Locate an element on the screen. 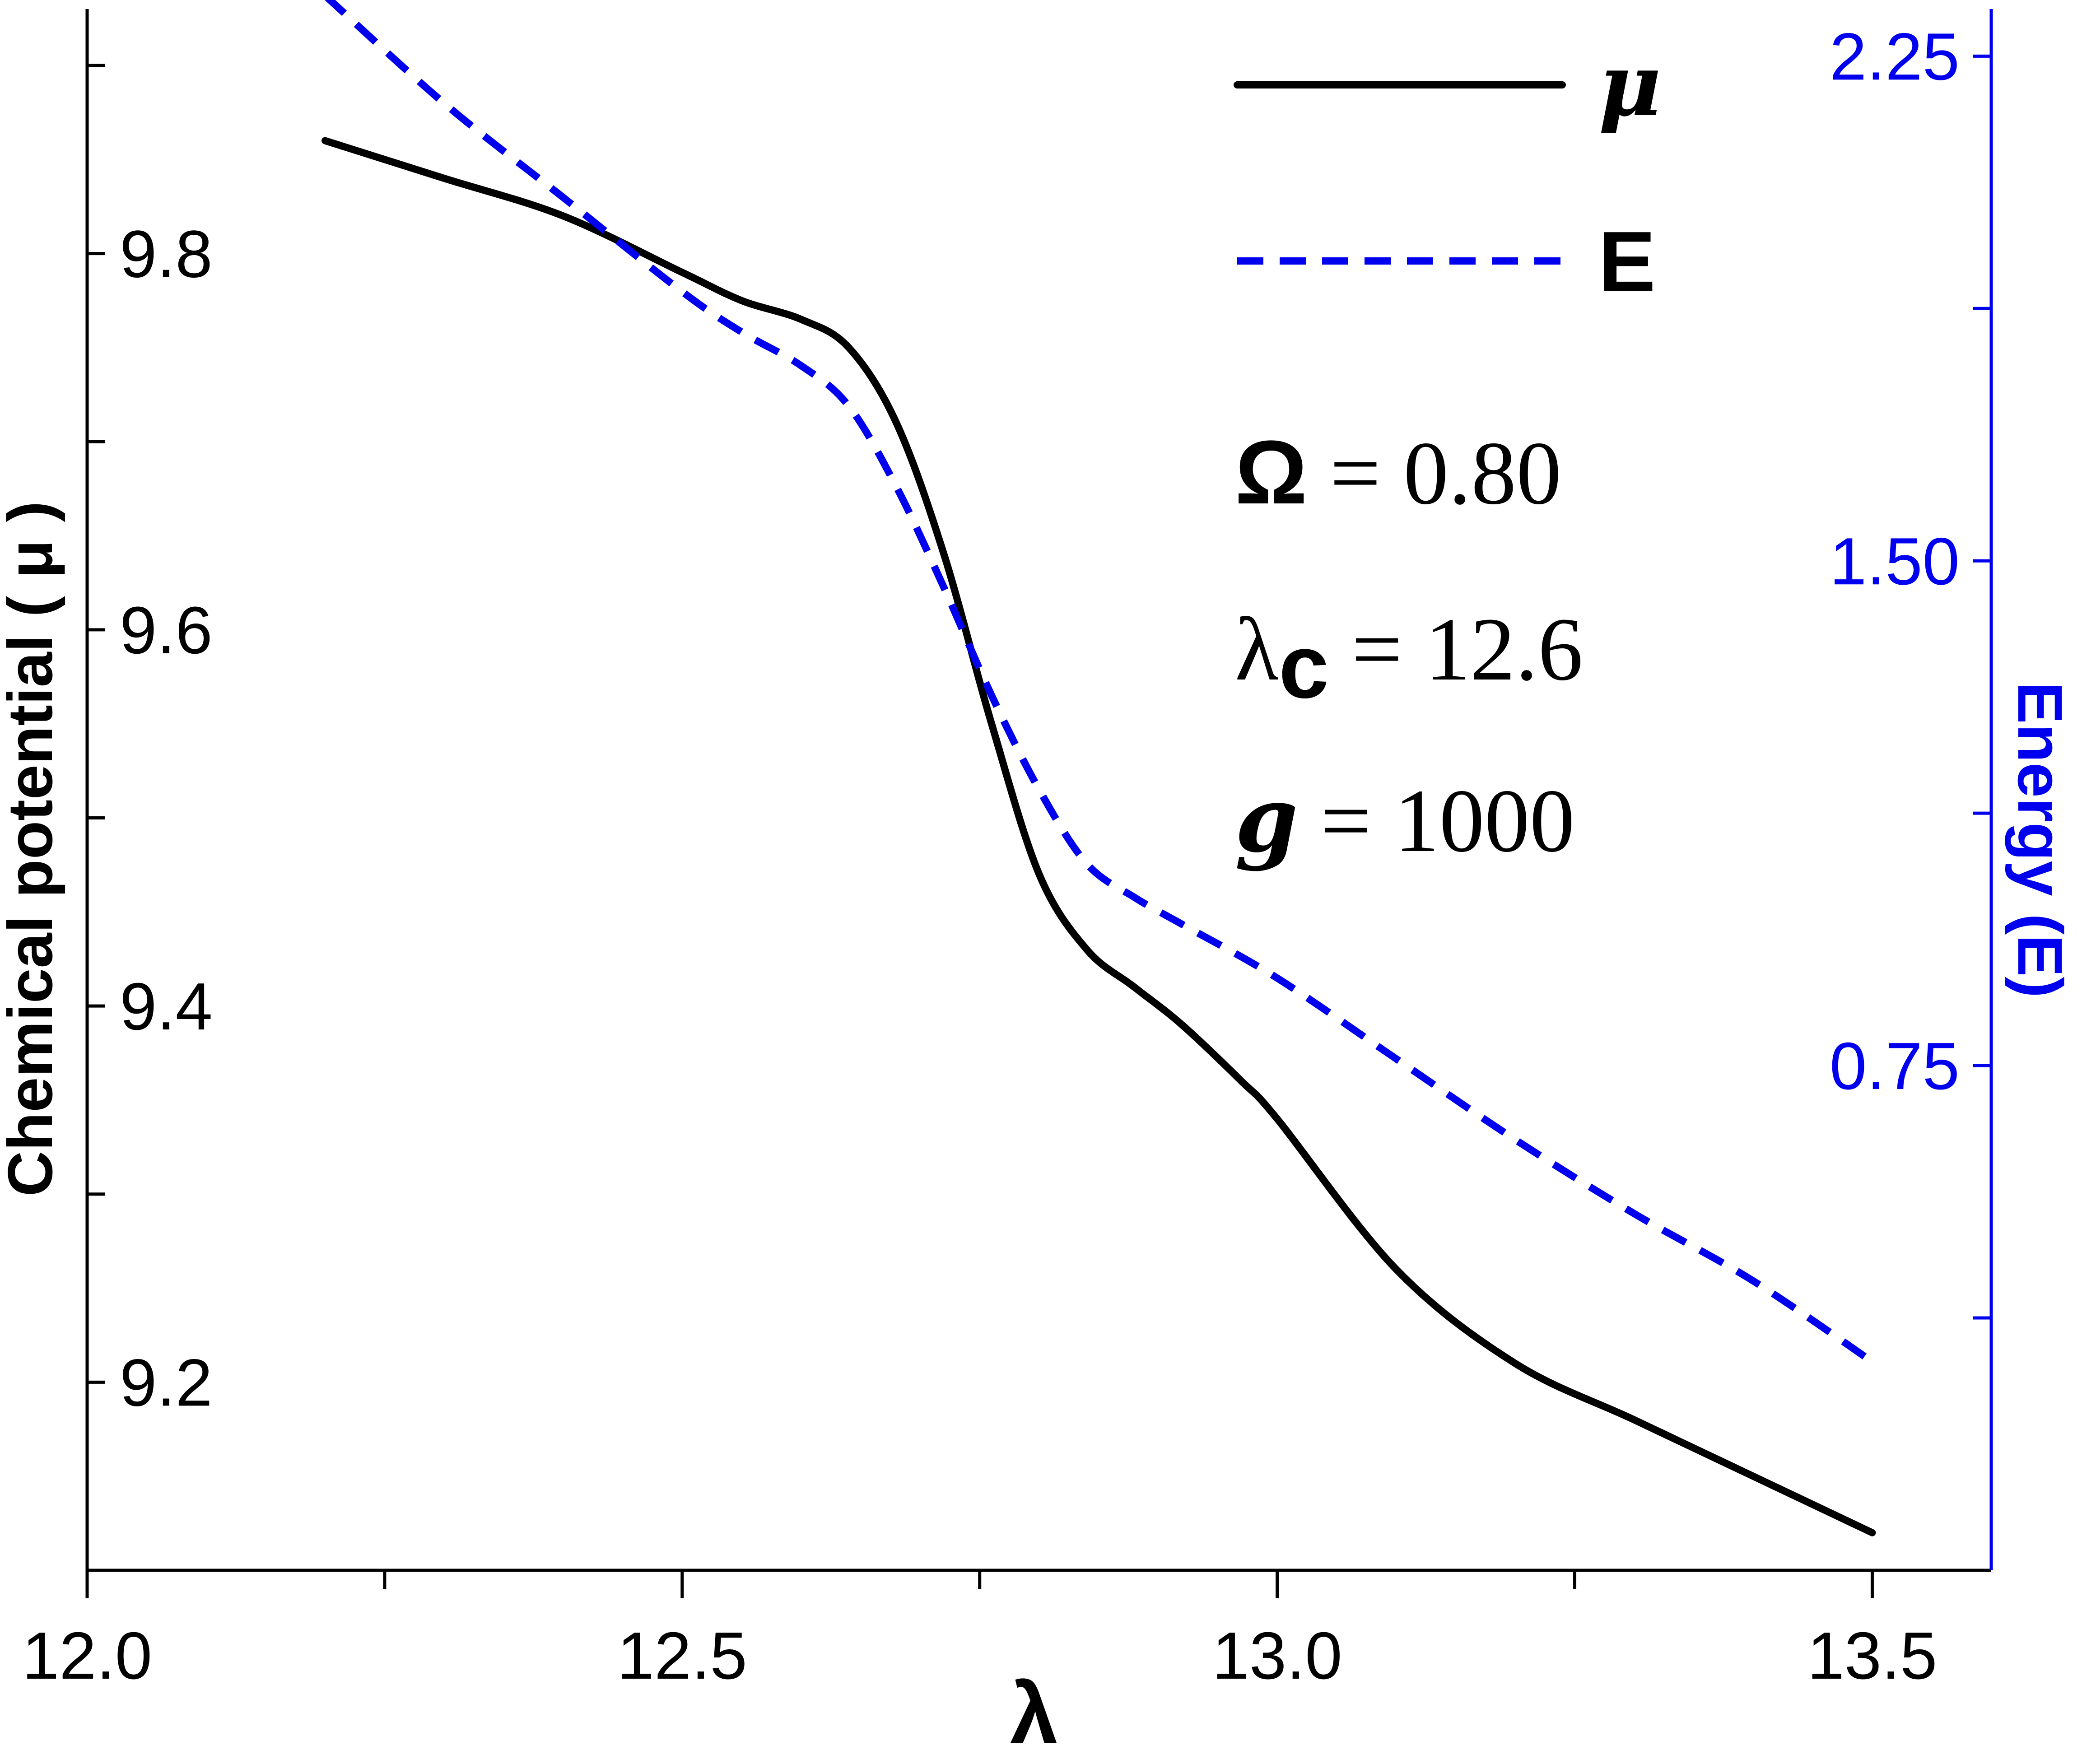 The width and height of the screenshot is (2082, 1764). y-tick-label: 9.8 is located at coordinates (166, 255).